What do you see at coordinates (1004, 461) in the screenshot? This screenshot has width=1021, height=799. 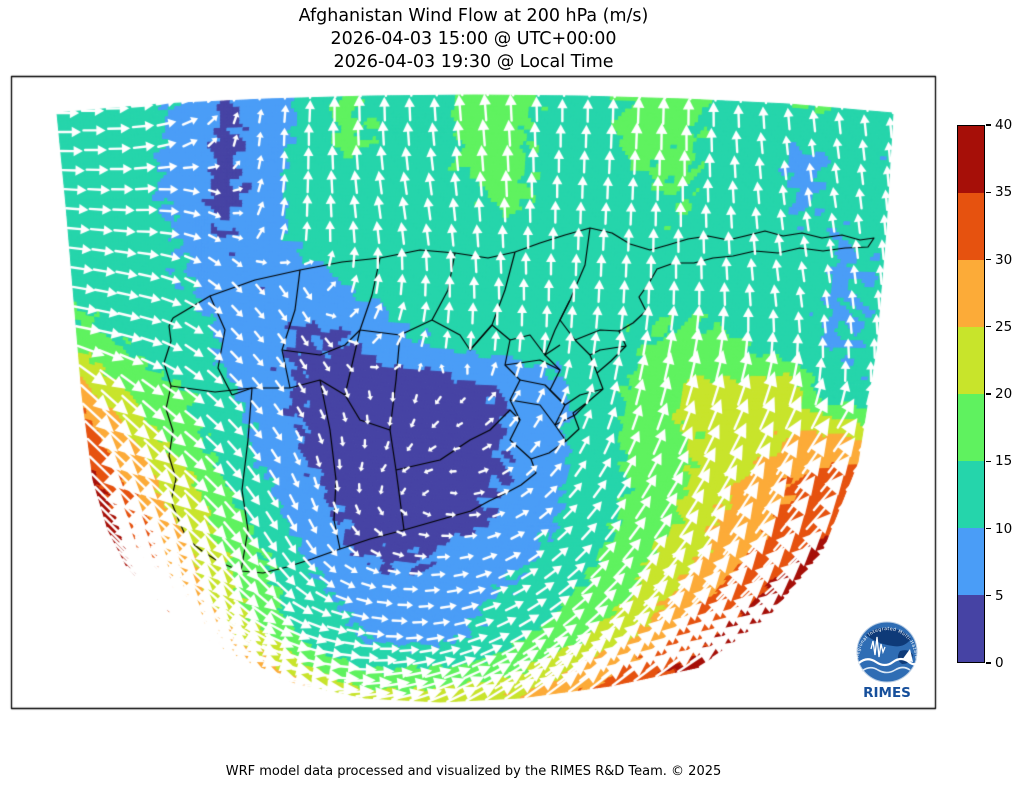 I see `colorbar-tick-label: 15` at bounding box center [1004, 461].